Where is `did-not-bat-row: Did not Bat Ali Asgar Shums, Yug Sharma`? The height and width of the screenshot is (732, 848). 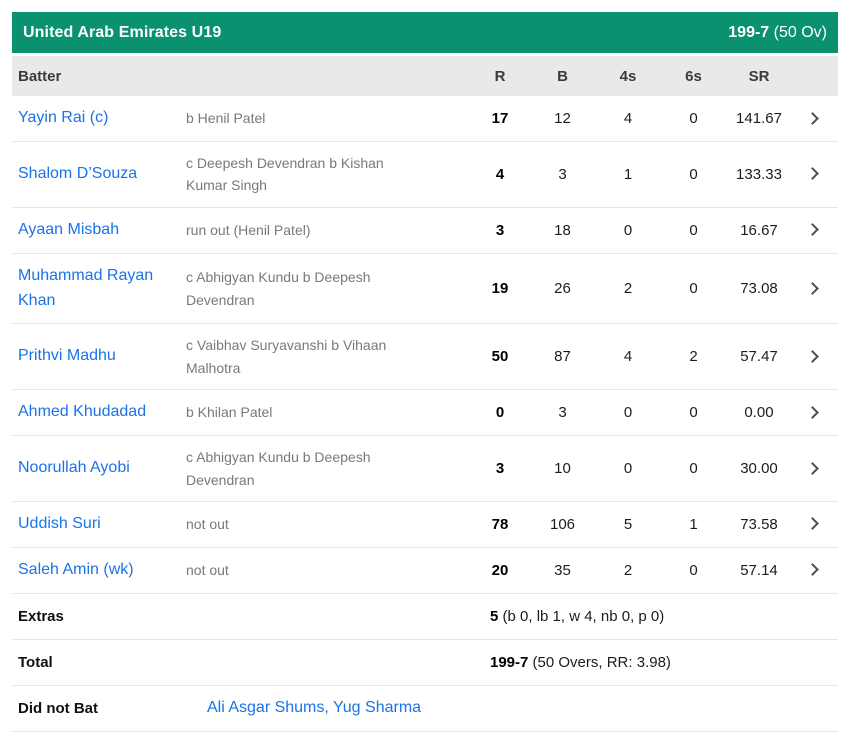
did-not-bat-row: Did not Bat Ali Asgar Shums, Yug Sharma is located at coordinates (425, 708).